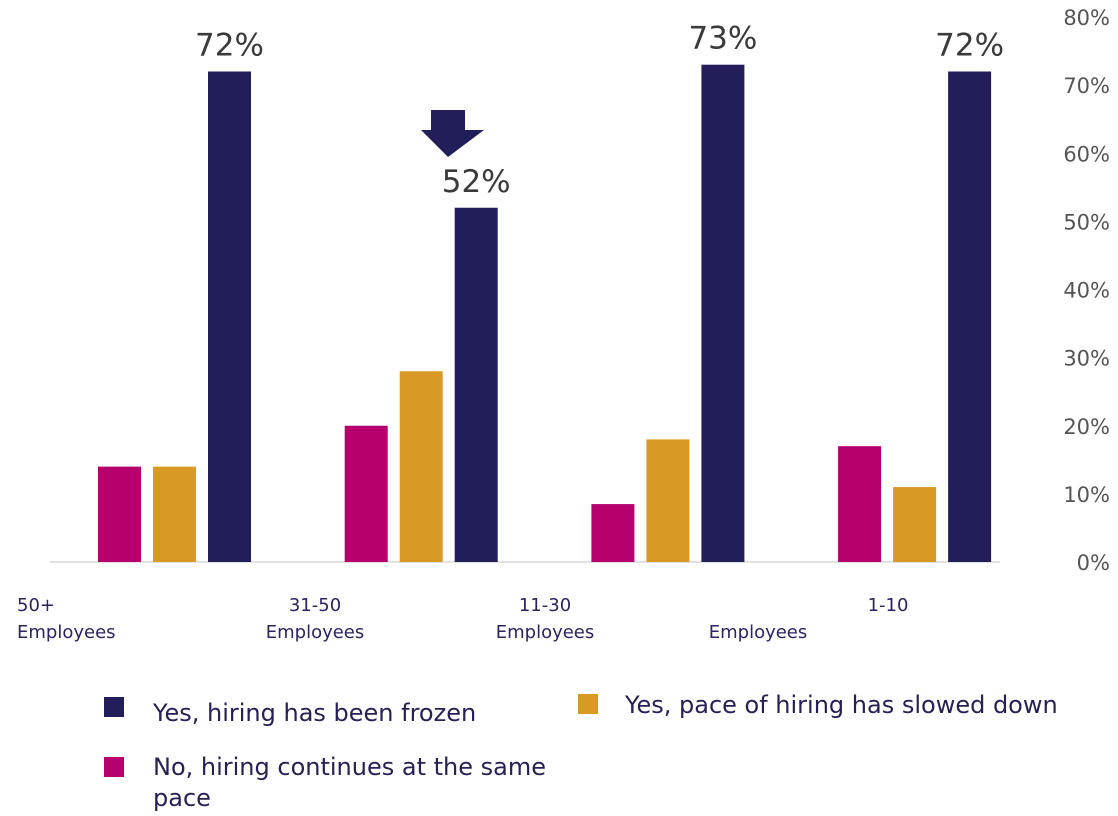 The height and width of the screenshot is (816, 1118). Describe the element at coordinates (1086, 154) in the screenshot. I see `y-tick-label: 60%` at that location.